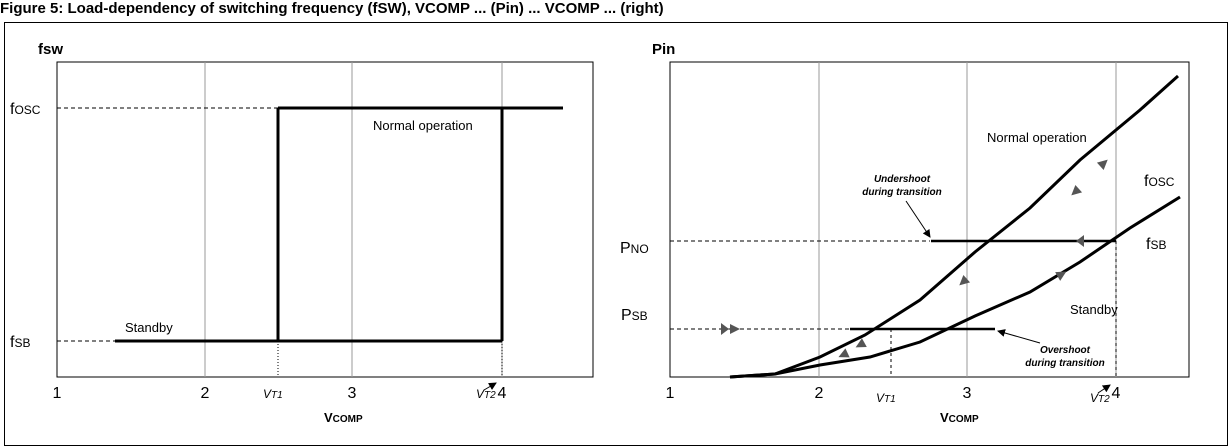 The image size is (1231, 447). What do you see at coordinates (1094, 309) in the screenshot?
I see `right-label-standby: Standby` at bounding box center [1094, 309].